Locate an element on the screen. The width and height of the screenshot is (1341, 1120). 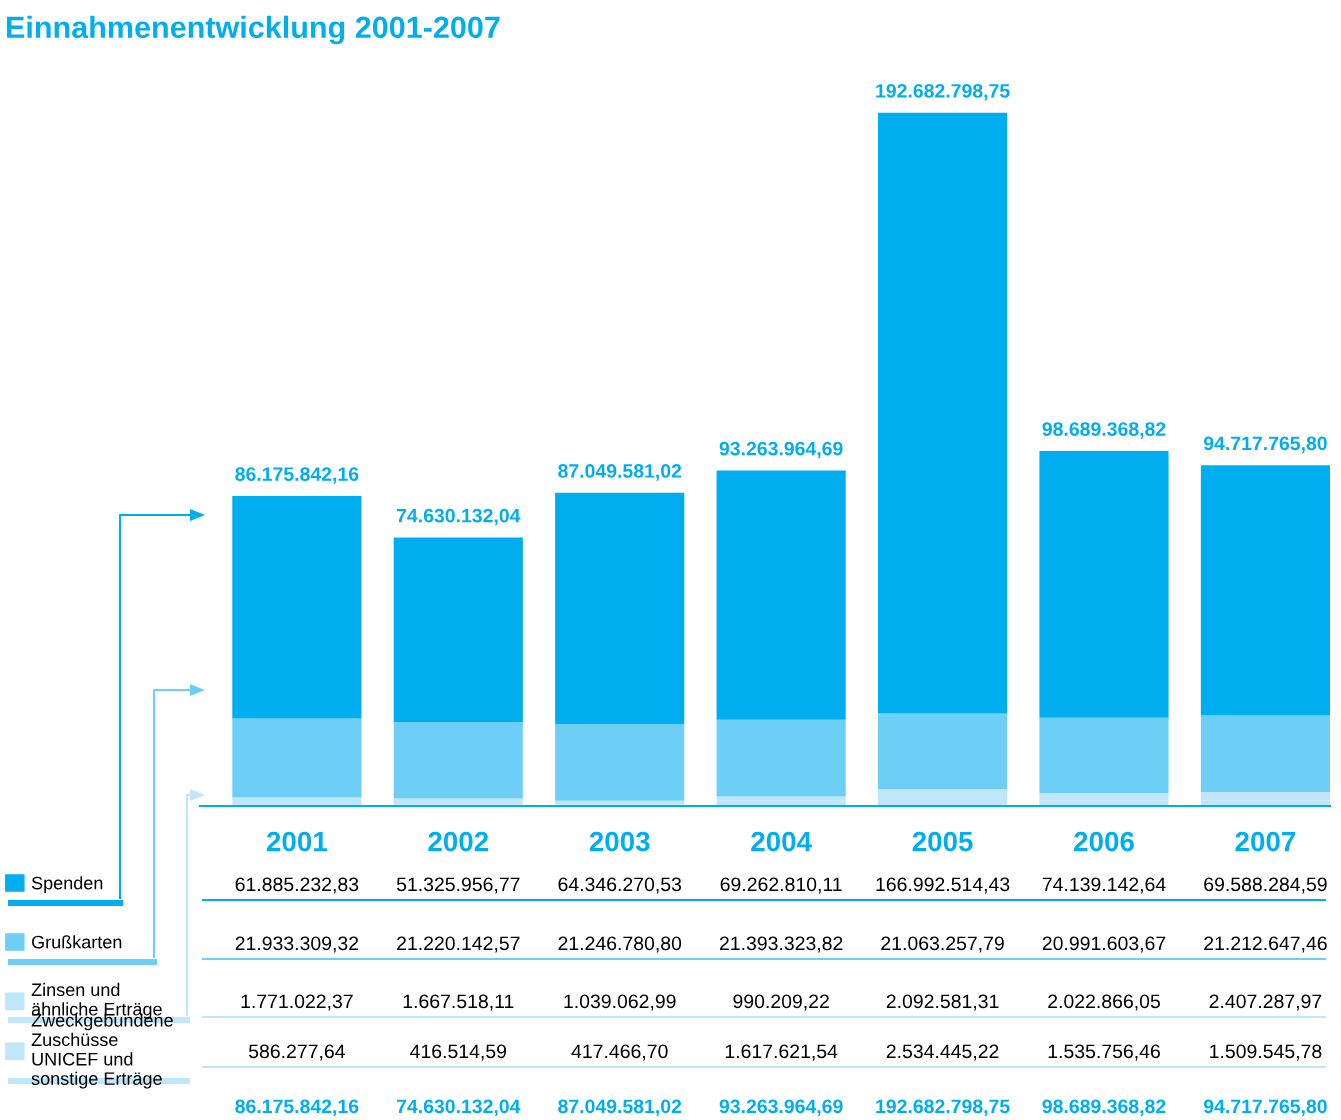
text: 94.717.765,80 is located at coordinates (1265, 1108).